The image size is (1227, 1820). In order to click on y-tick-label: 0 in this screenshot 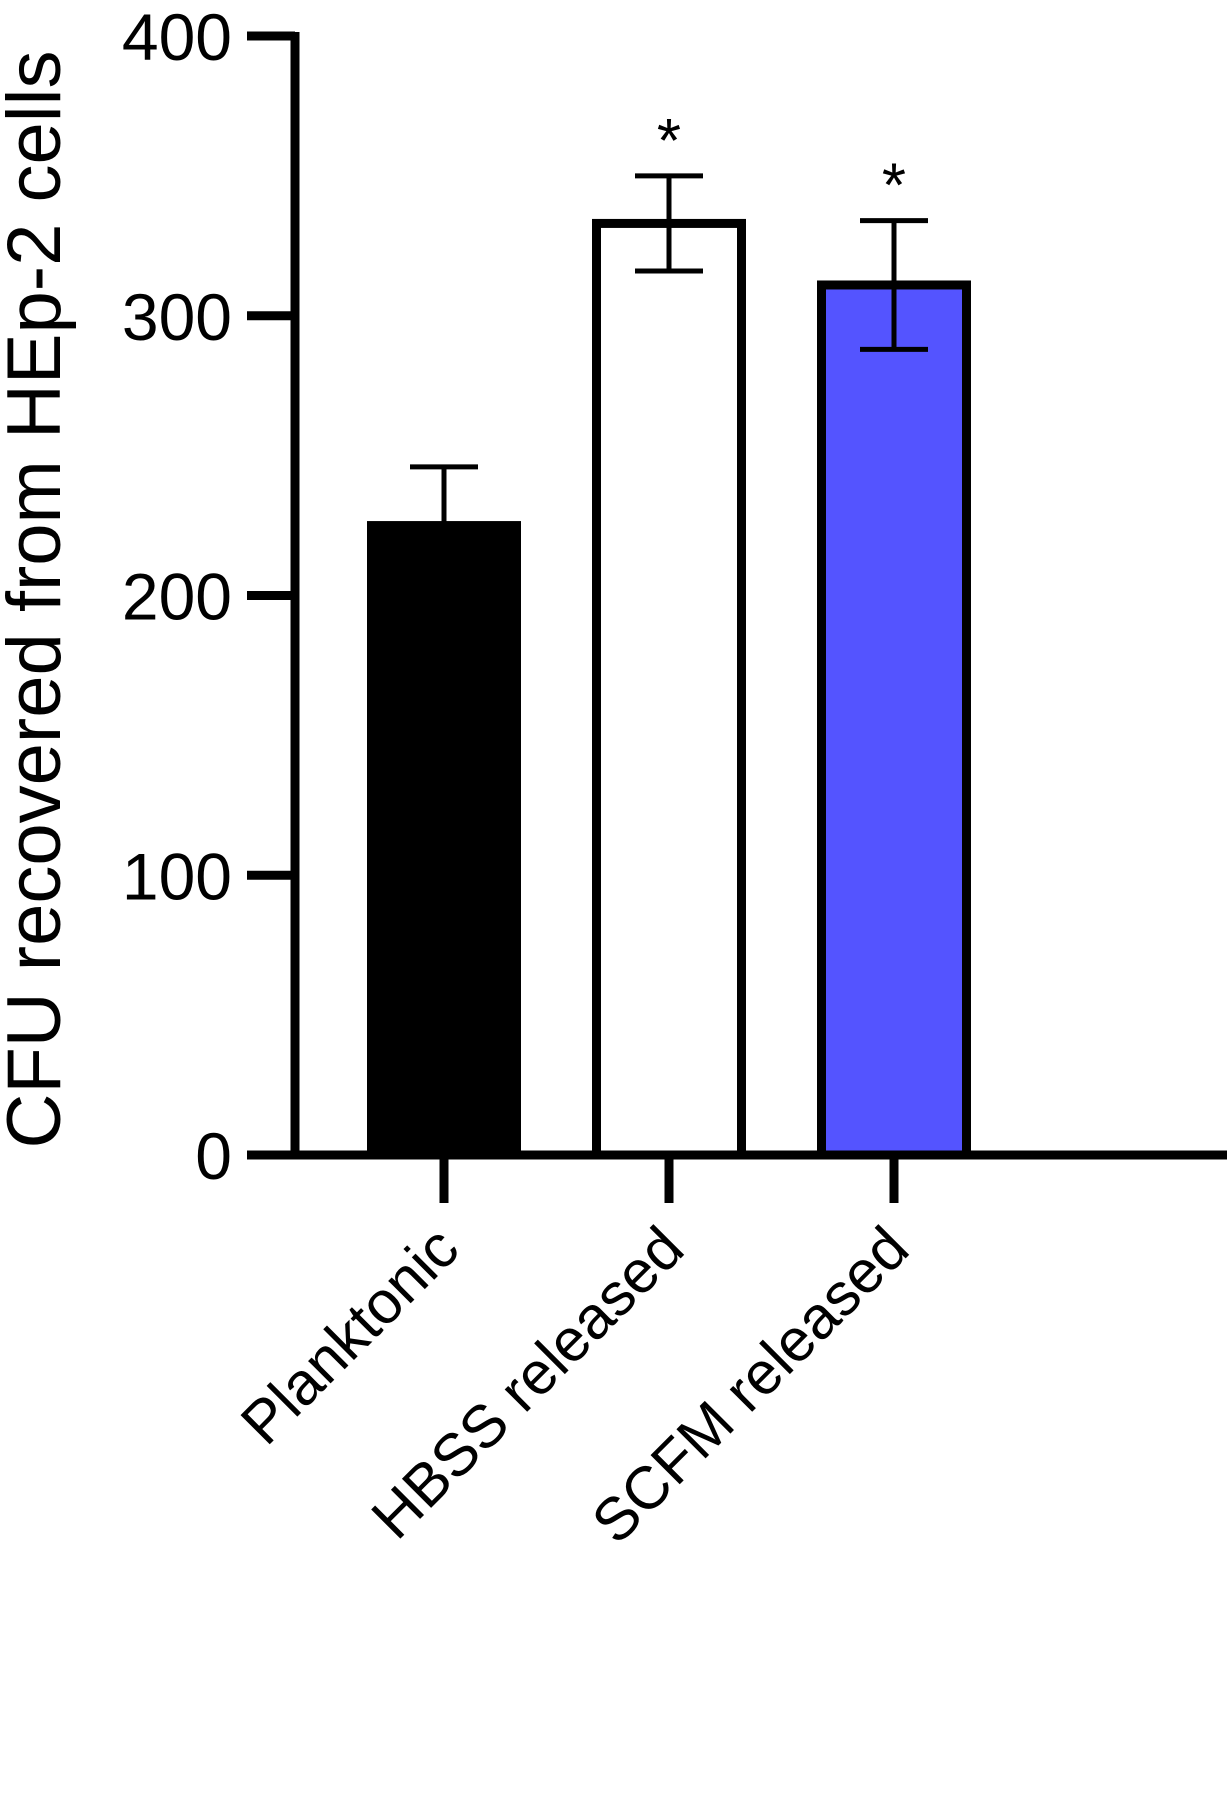, I will do `click(213, 1156)`.